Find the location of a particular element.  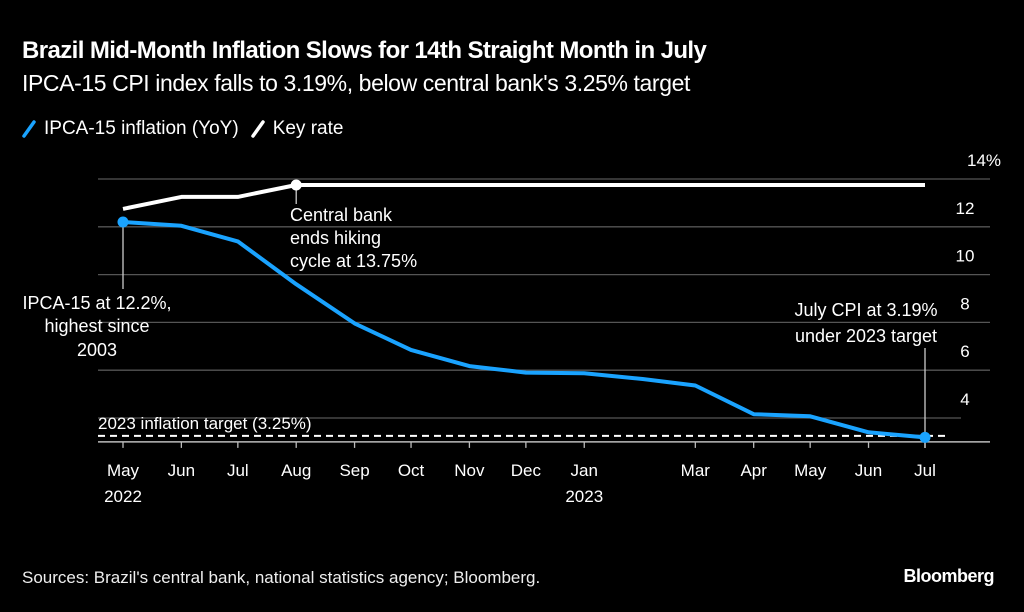

legend-item-ipca: IPCA-15 inflation (YoY) is located at coordinates (130, 129).